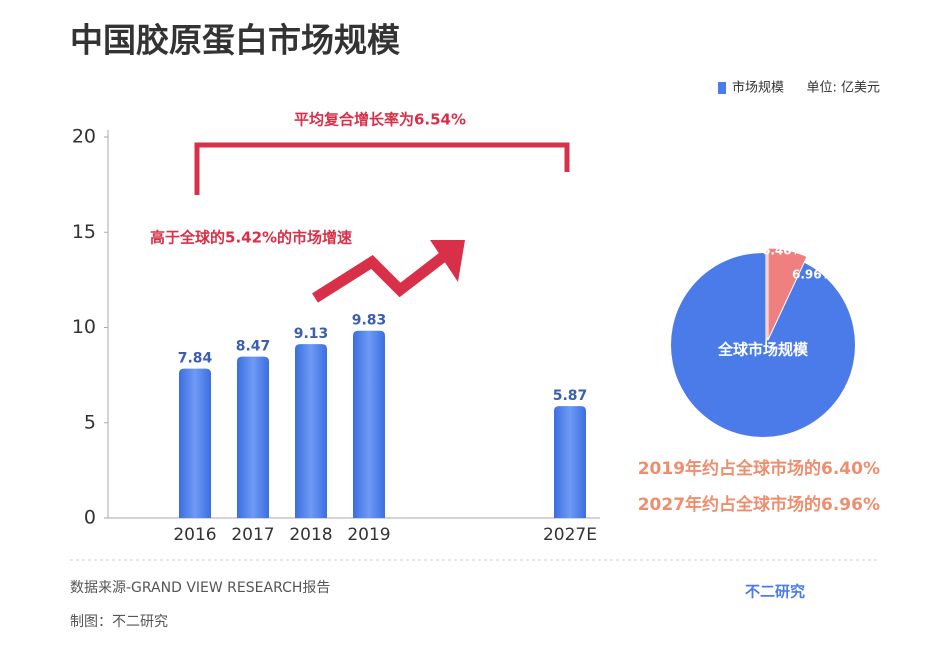  Describe the element at coordinates (380, 120) in the screenshot. I see `cagr-annotation: 平均复合增长率为6.54%` at that location.